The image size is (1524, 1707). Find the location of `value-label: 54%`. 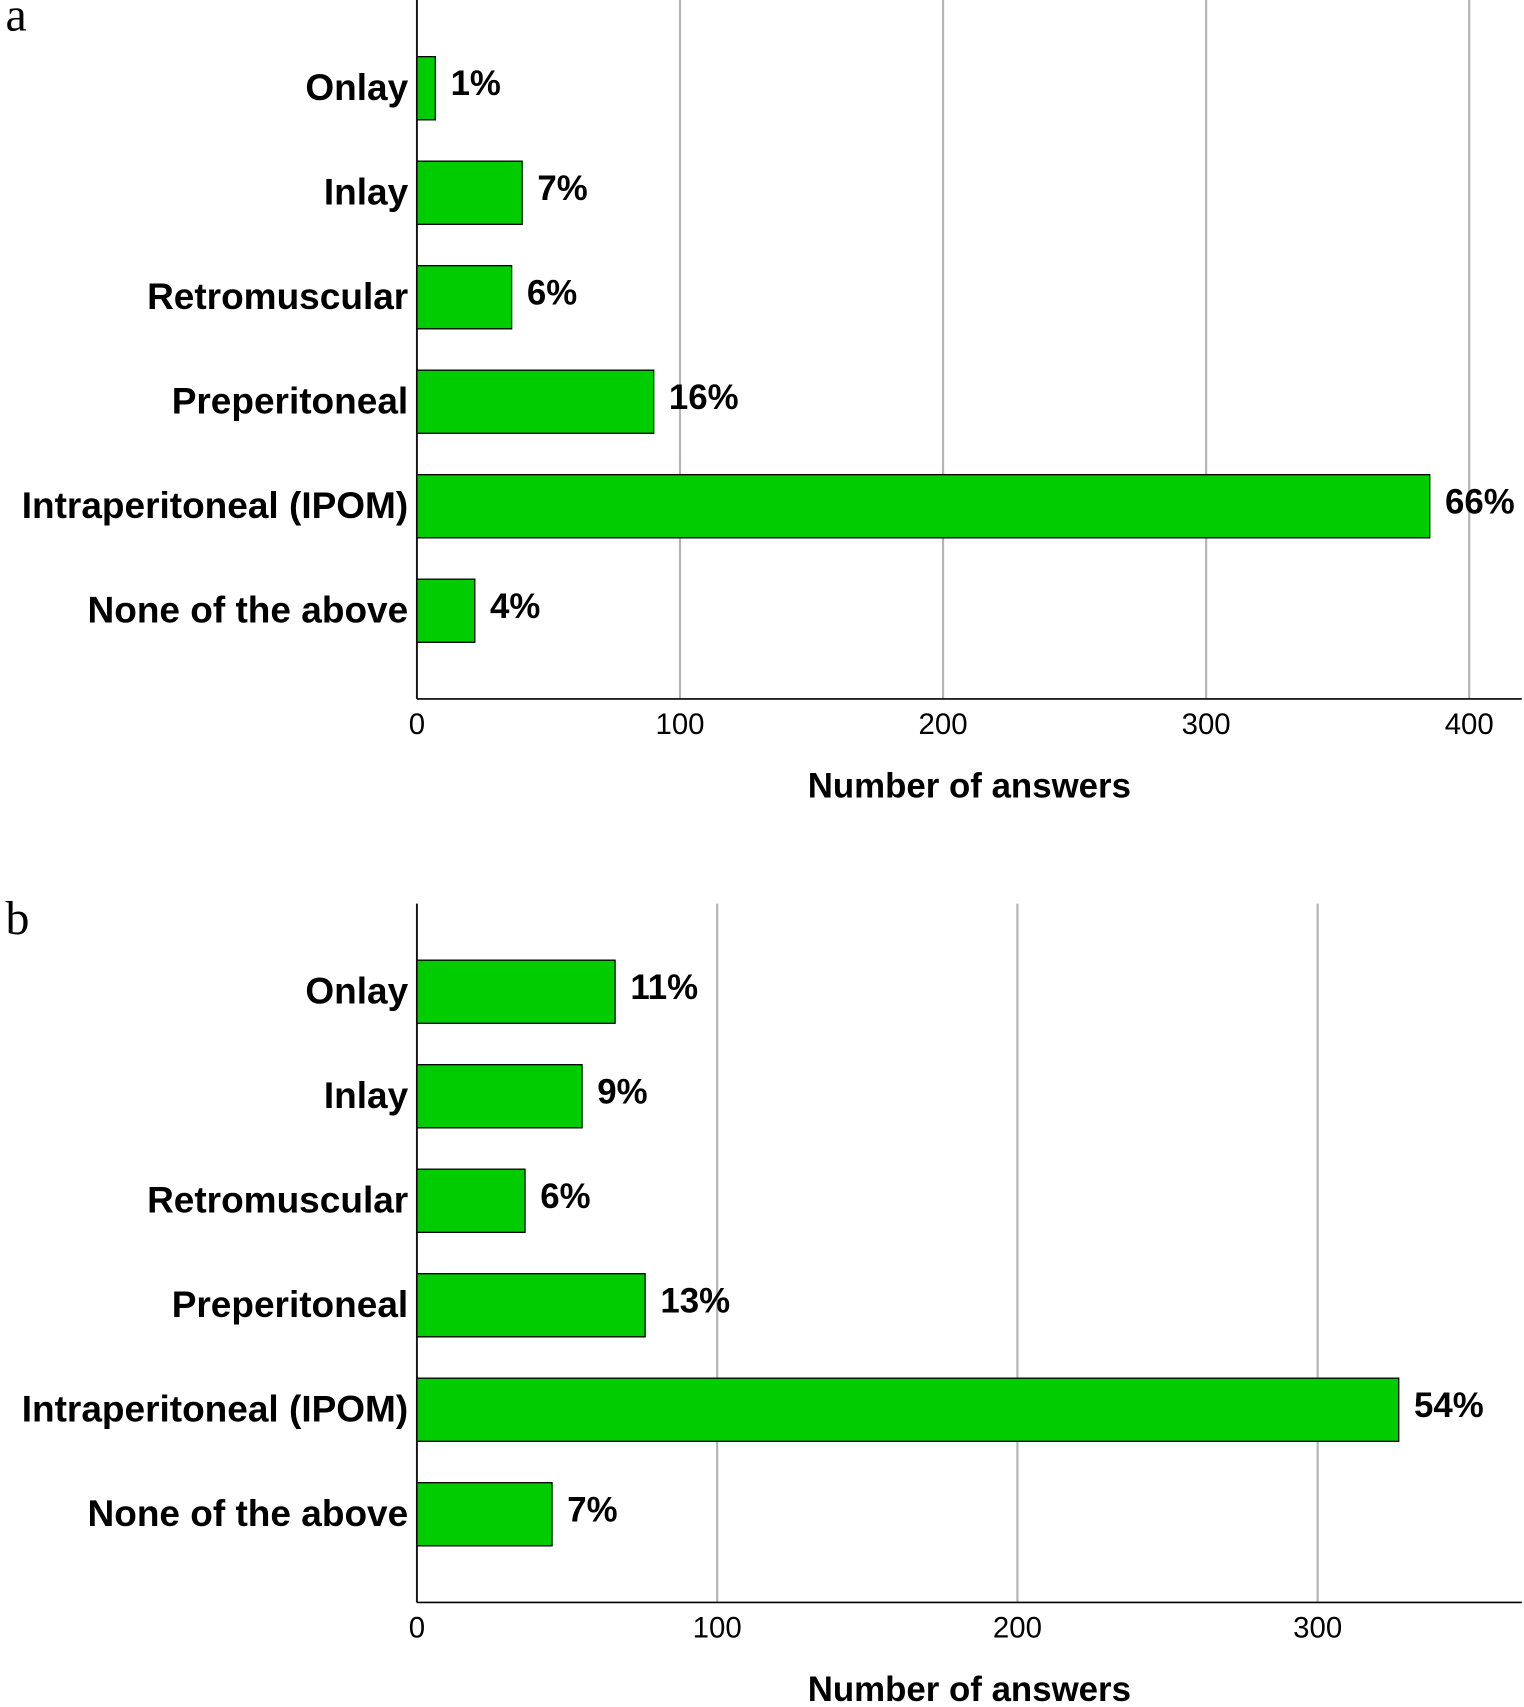

value-label: 54% is located at coordinates (1449, 1405).